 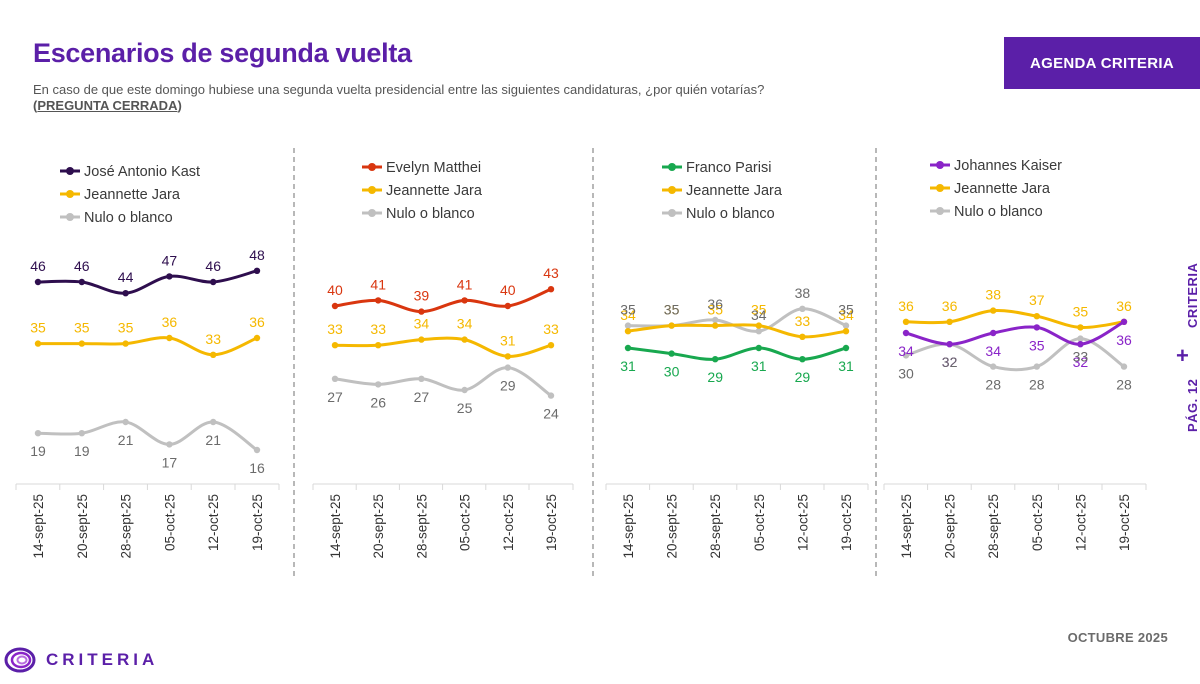 What do you see at coordinates (142, 172) in the screenshot?
I see `legend-entry: José Antonio Kast` at bounding box center [142, 172].